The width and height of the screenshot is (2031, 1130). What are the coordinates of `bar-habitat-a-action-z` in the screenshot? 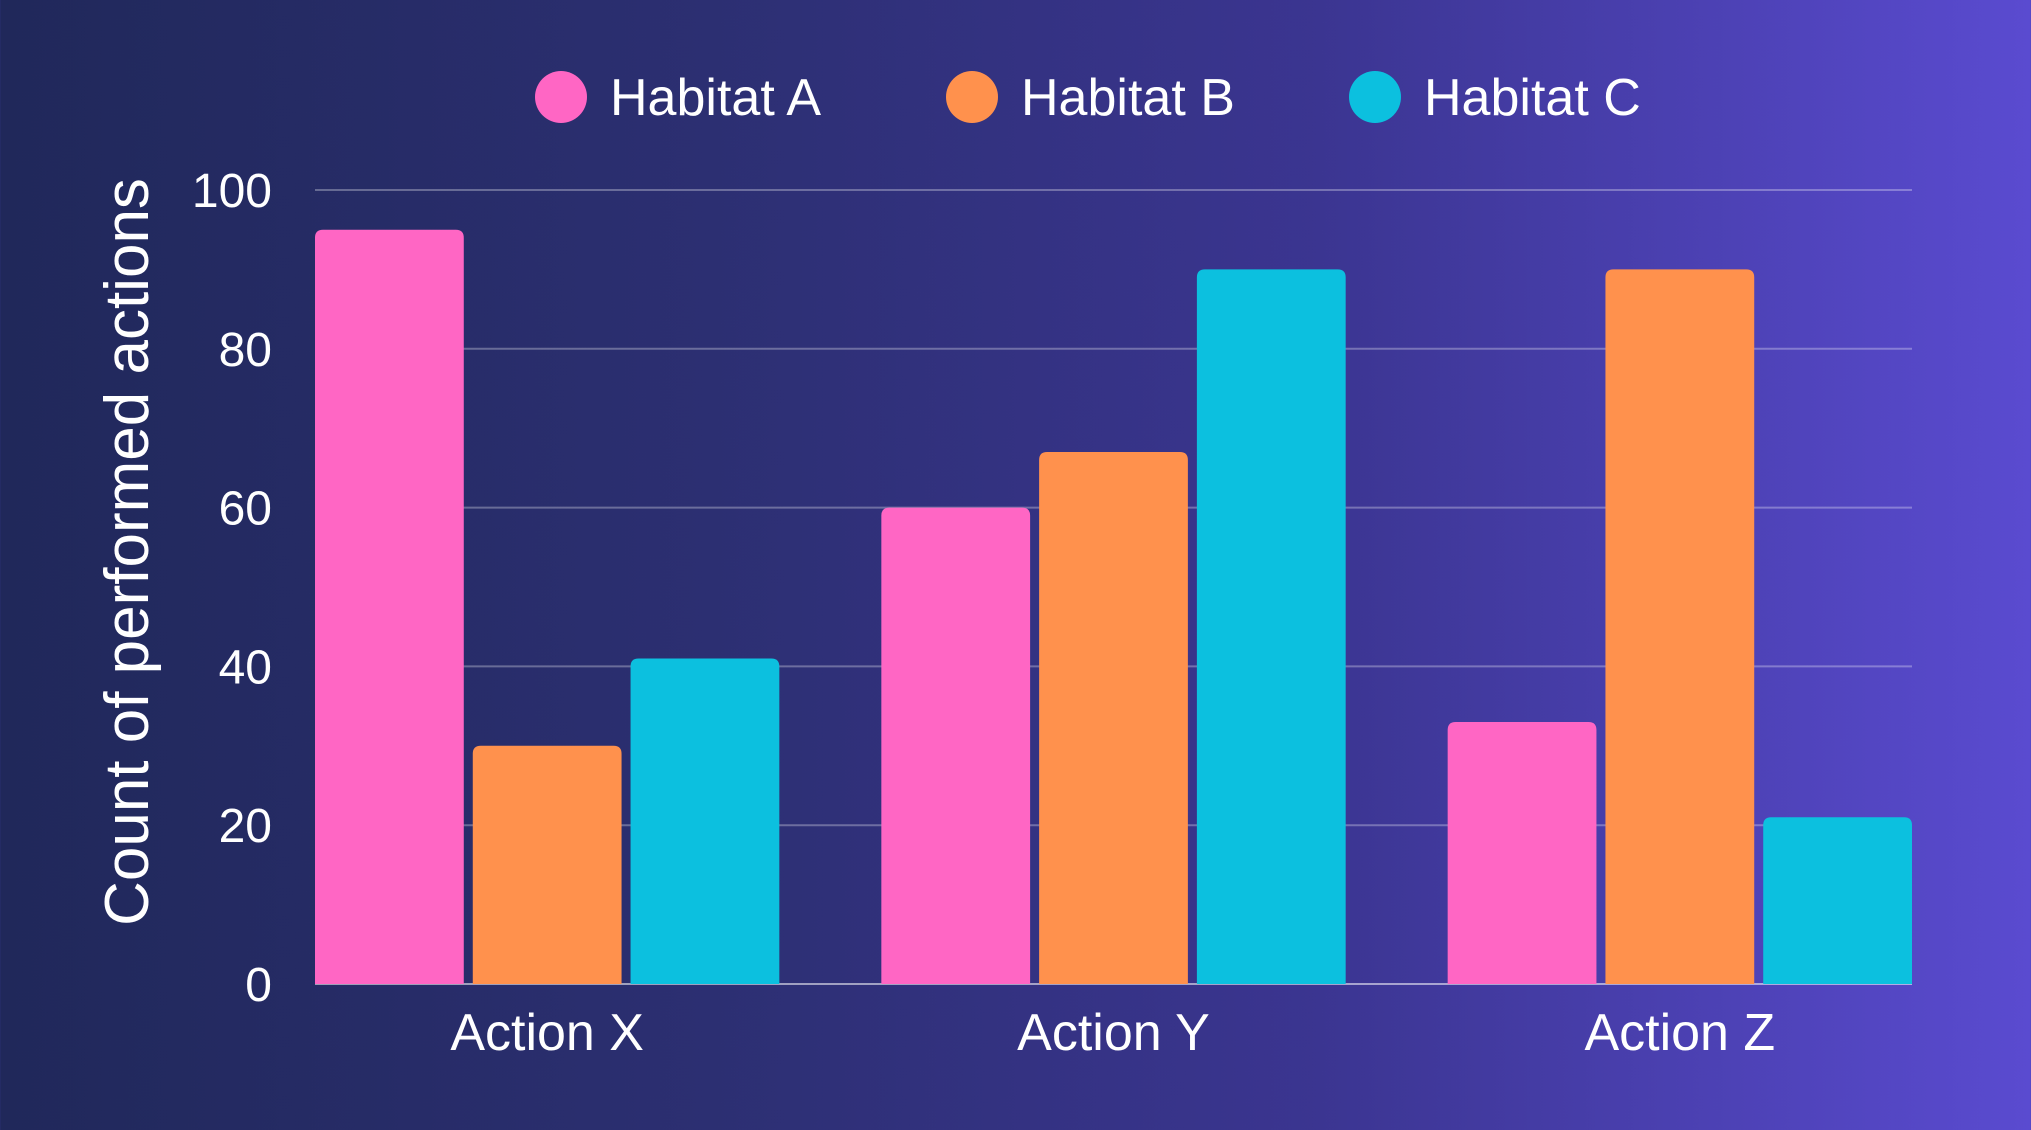 It's located at (1522, 852).